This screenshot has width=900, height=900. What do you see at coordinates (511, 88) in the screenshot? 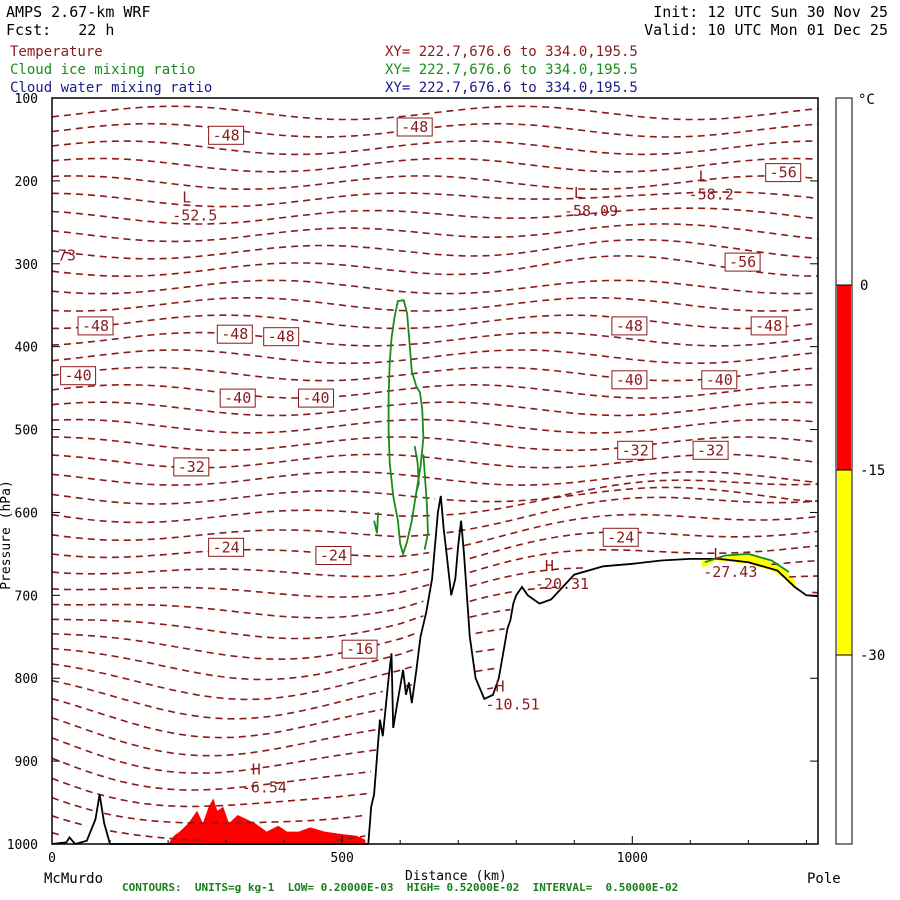
I see `legend-cloud-water-xy: XY= 222.7,676.6 to 334.0,195.5` at bounding box center [511, 88].